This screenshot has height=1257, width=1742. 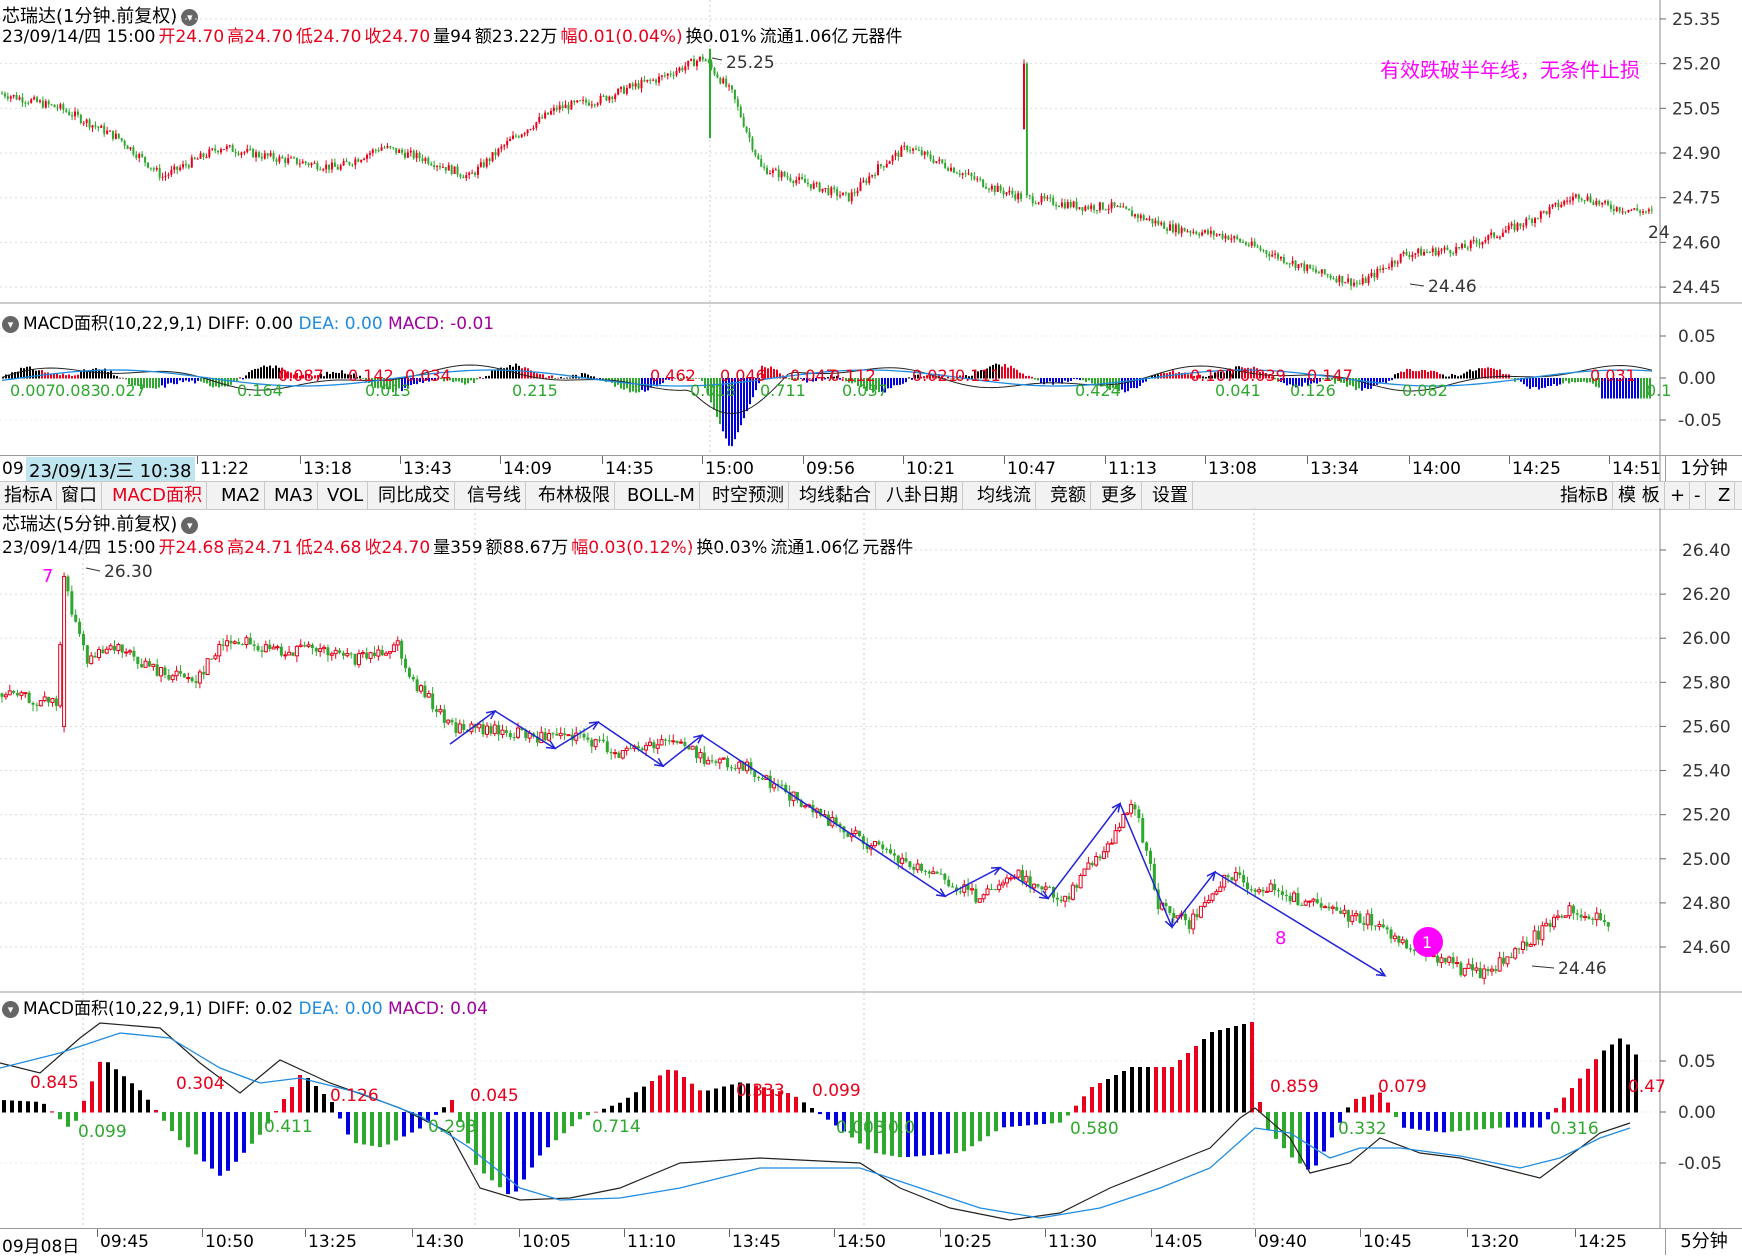 I want to click on toolbar-item-5: VOL, so click(x=346, y=495).